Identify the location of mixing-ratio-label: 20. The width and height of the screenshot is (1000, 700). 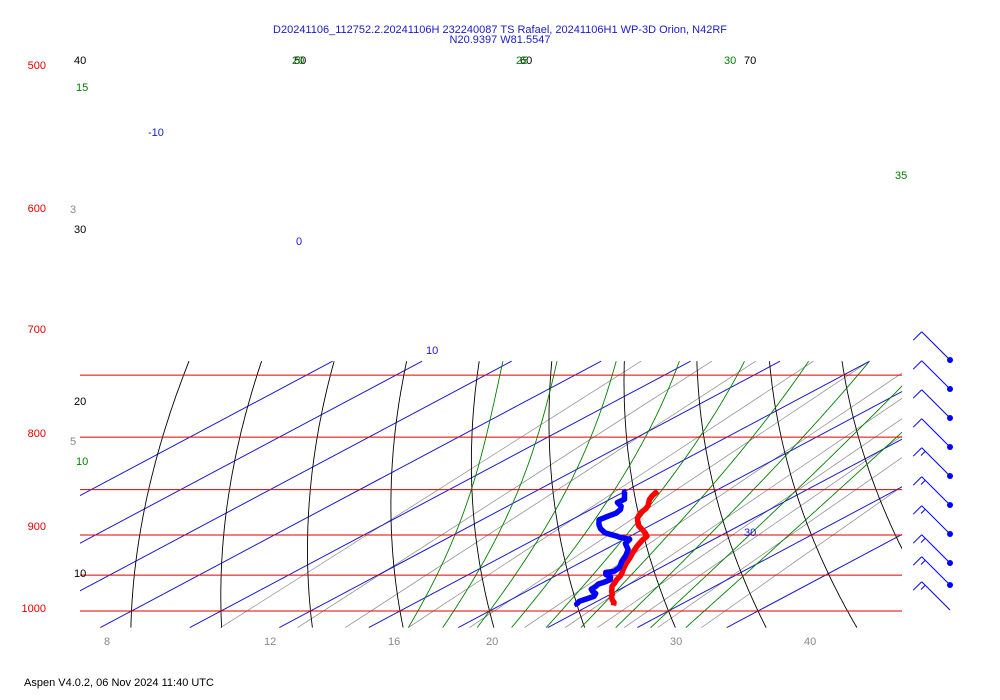
(492, 642).